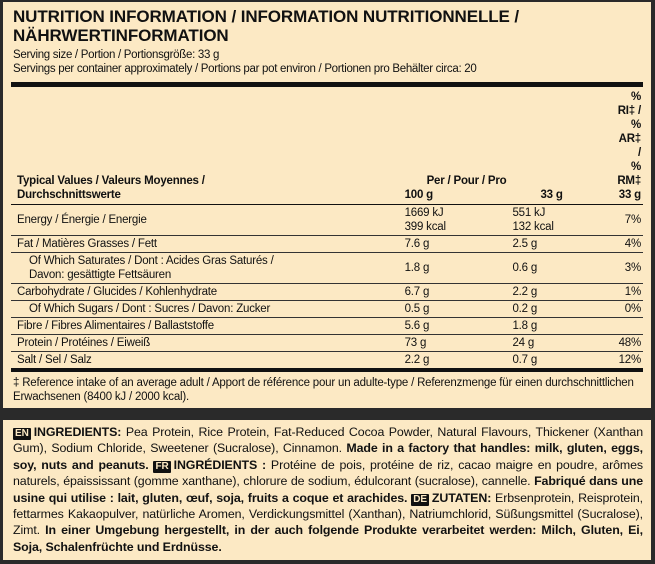  Describe the element at coordinates (77, 432) in the screenshot. I see `ingredients-heading-en: INGREDIENTS:` at that location.